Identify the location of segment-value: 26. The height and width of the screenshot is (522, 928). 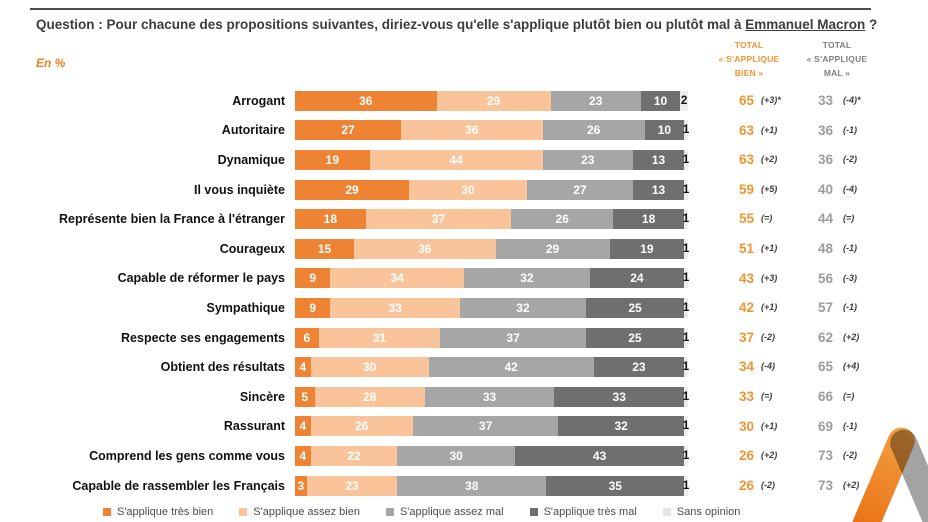
(594, 130).